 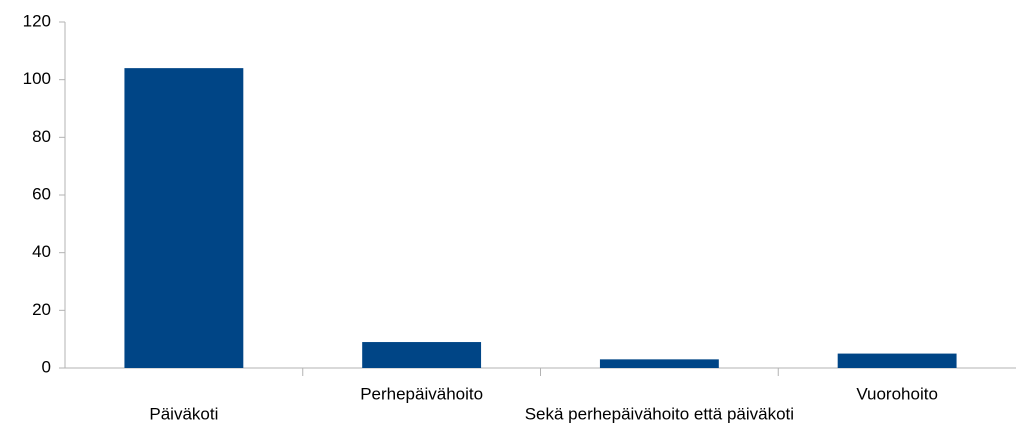 I want to click on y-tick-label: 40, so click(x=41, y=251).